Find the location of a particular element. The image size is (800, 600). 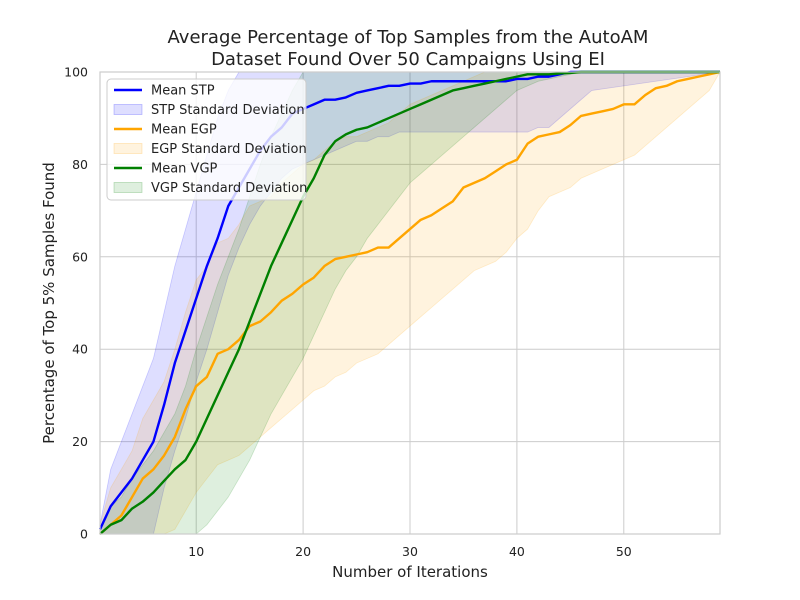

x-tick-label: 20 is located at coordinates (303, 551).